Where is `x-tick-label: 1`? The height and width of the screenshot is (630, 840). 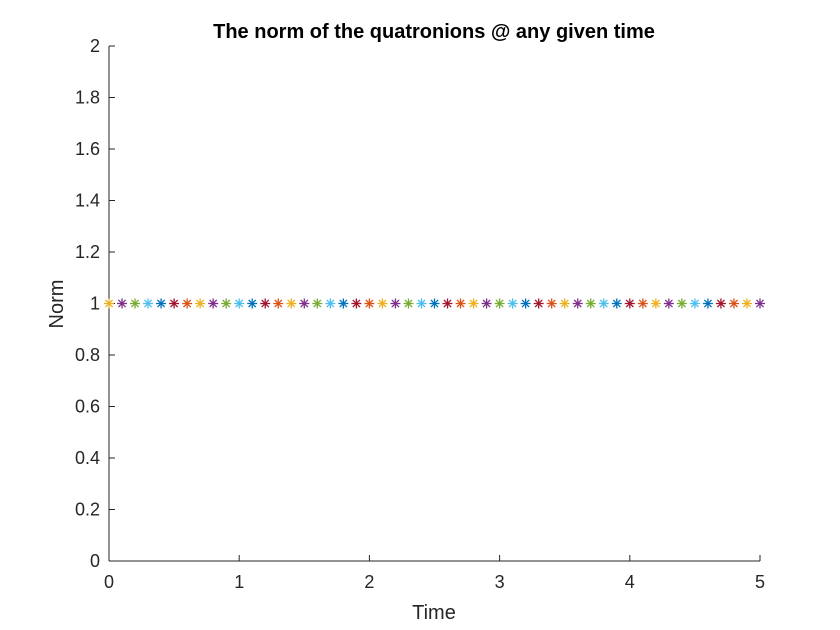
x-tick-label: 1 is located at coordinates (239, 582).